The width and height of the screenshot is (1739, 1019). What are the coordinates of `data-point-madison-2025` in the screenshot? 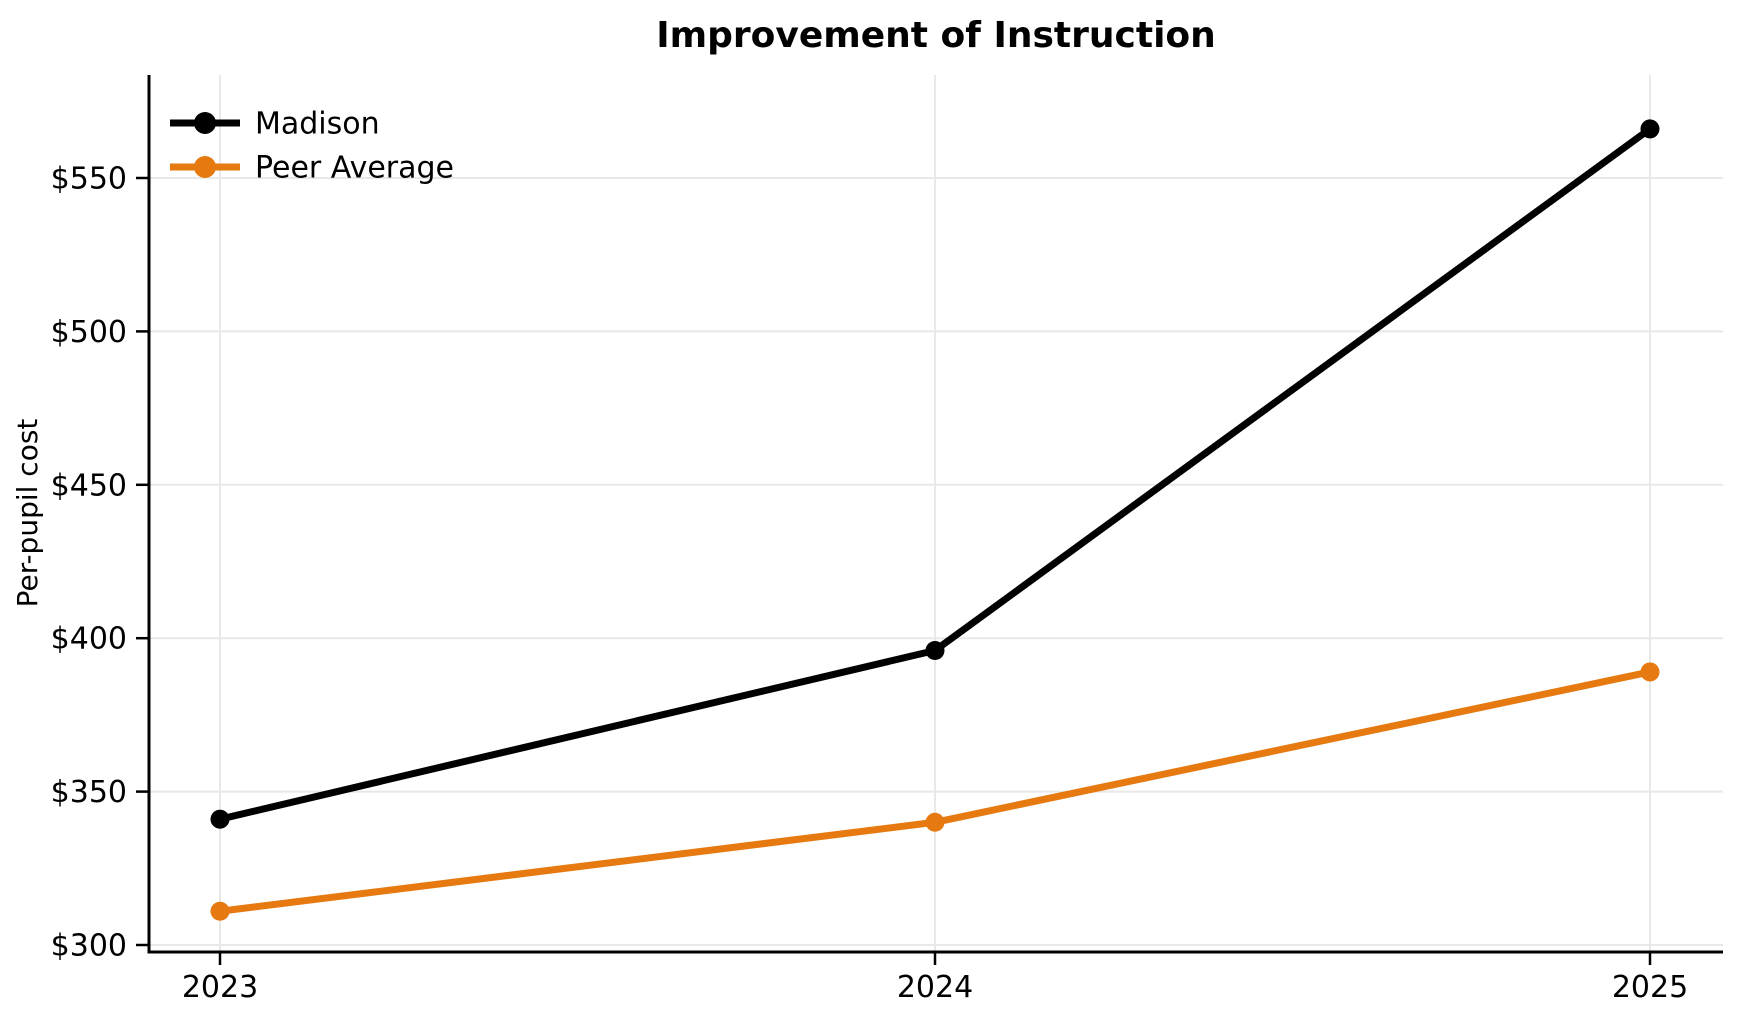 It's located at (1650, 129).